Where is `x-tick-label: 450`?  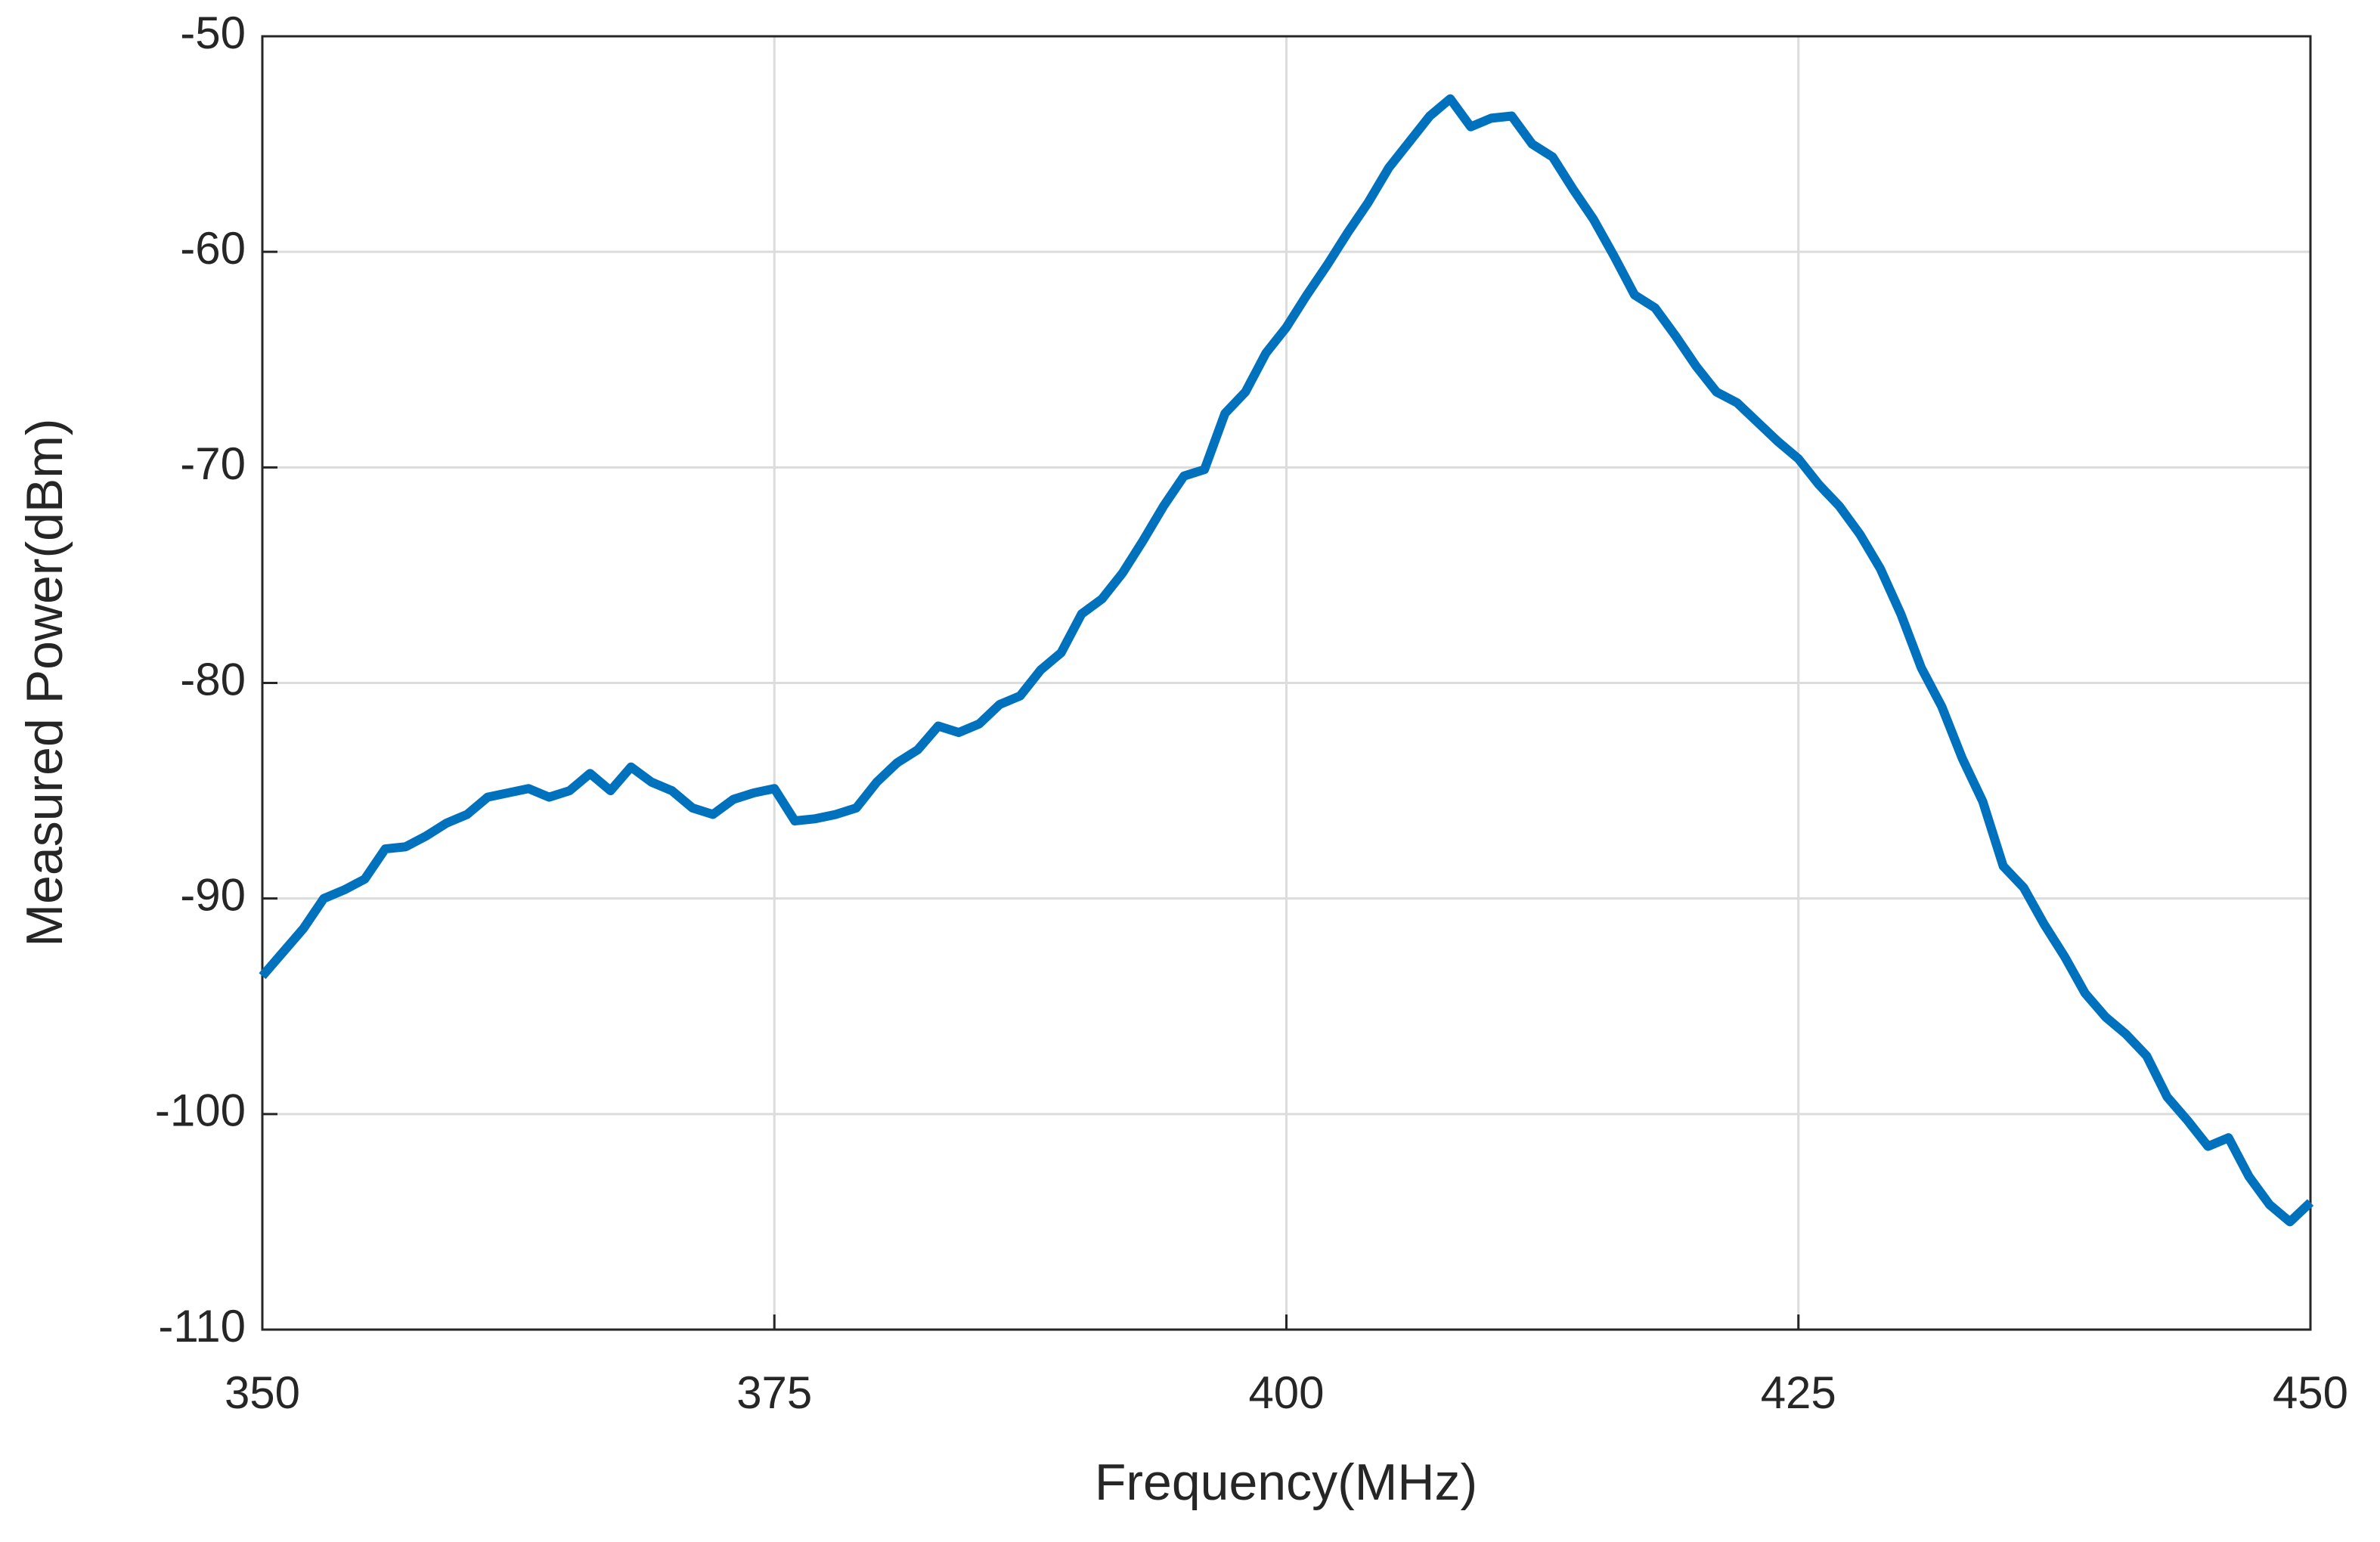 x-tick-label: 450 is located at coordinates (2310, 1392).